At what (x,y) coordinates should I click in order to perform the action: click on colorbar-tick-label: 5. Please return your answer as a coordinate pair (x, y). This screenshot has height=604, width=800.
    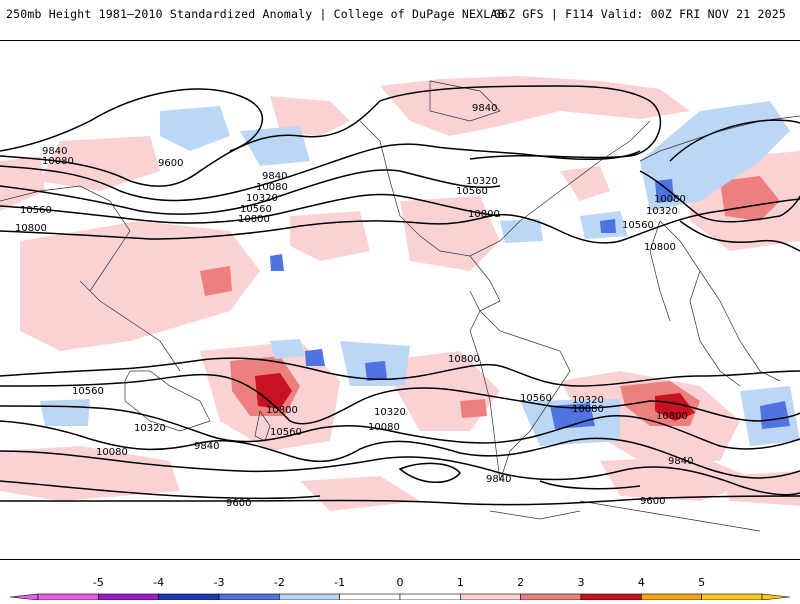
    Looking at the image, I should click on (702, 582).